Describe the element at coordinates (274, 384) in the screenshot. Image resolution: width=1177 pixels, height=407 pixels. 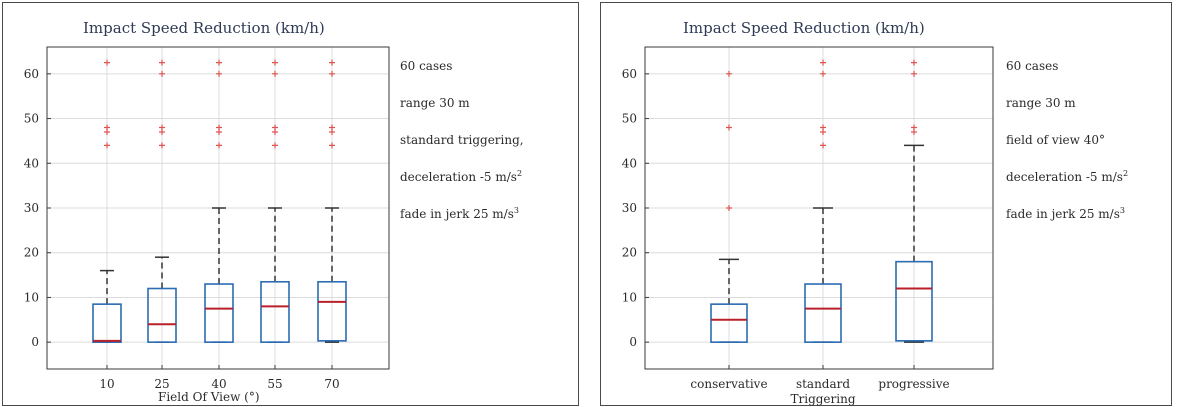
I see `x-tick-label: 55` at that location.